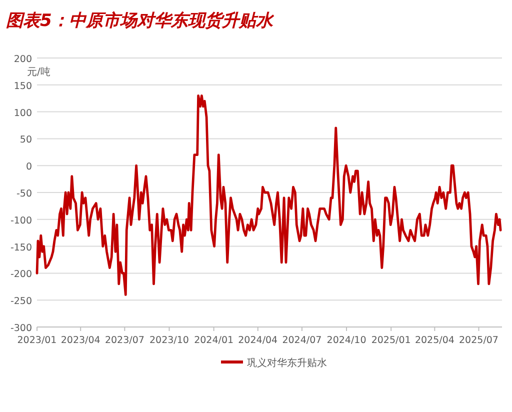 This screenshot has height=412, width=512. Describe the element at coordinates (302, 340) in the screenshot. I see `x-tick-label: 2024/07` at that location.